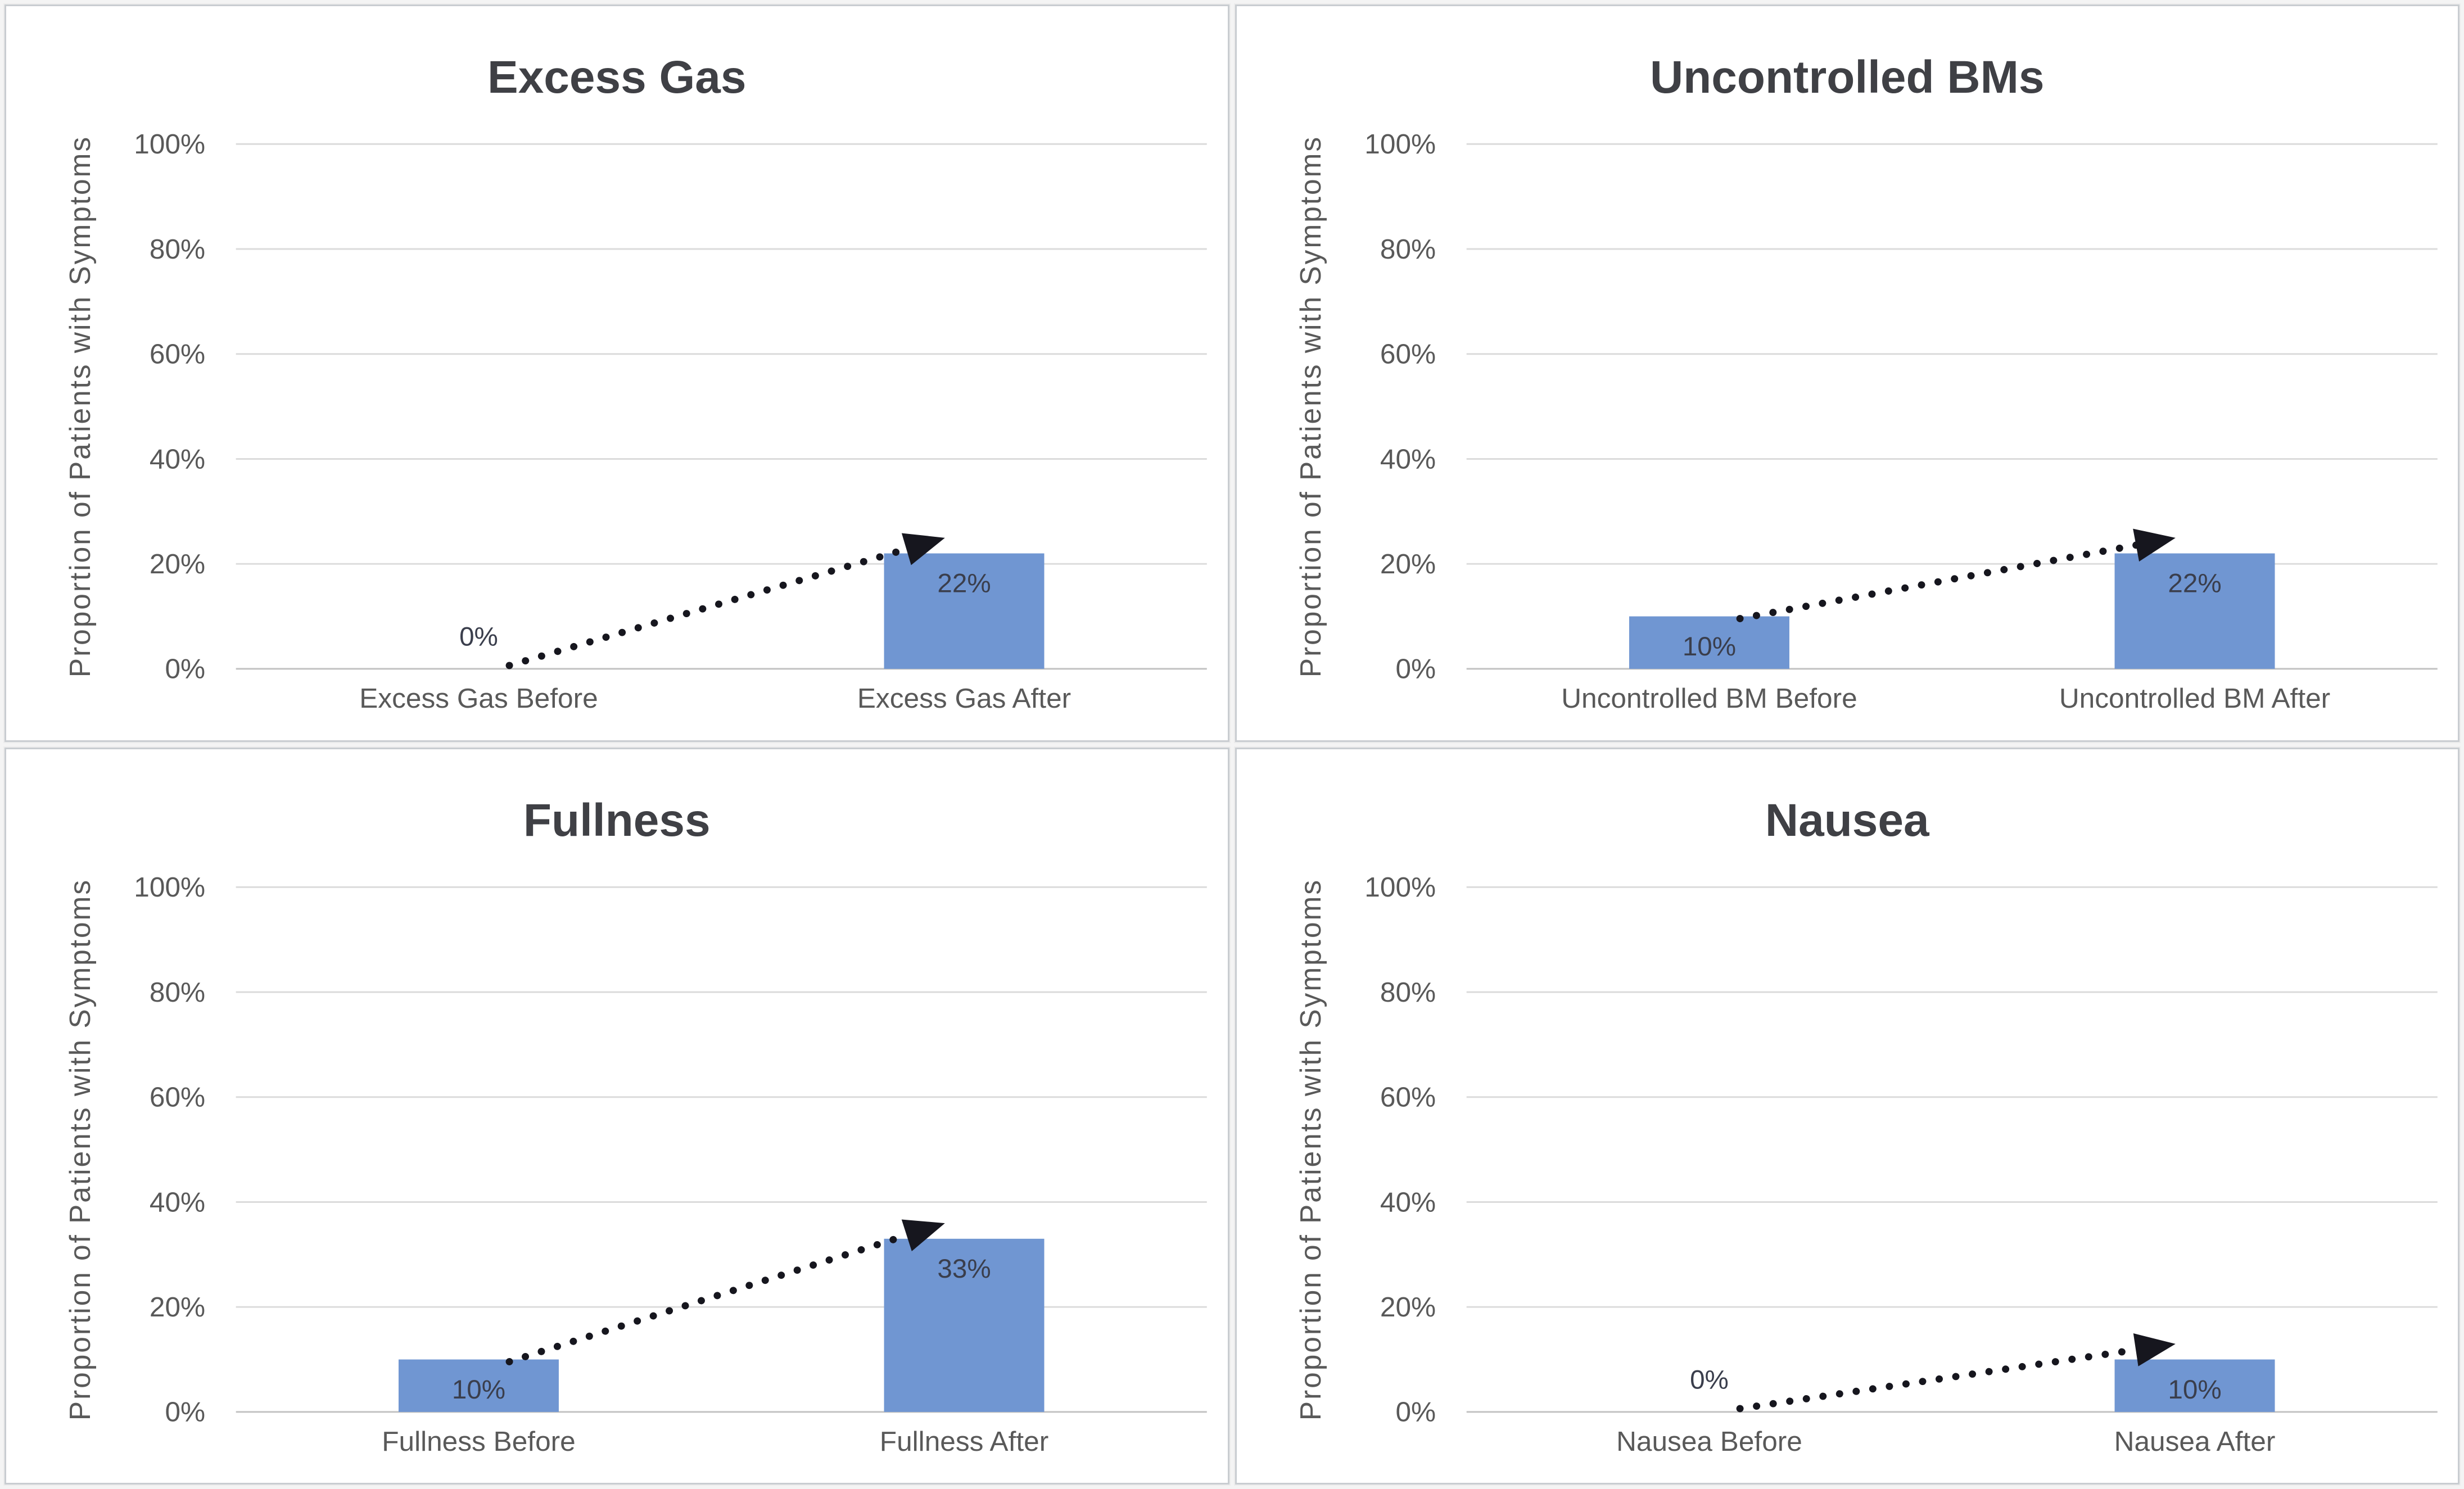 The height and width of the screenshot is (1489, 2464). Describe the element at coordinates (1847, 77) in the screenshot. I see `chart-title: Uncontrolled BMs` at that location.